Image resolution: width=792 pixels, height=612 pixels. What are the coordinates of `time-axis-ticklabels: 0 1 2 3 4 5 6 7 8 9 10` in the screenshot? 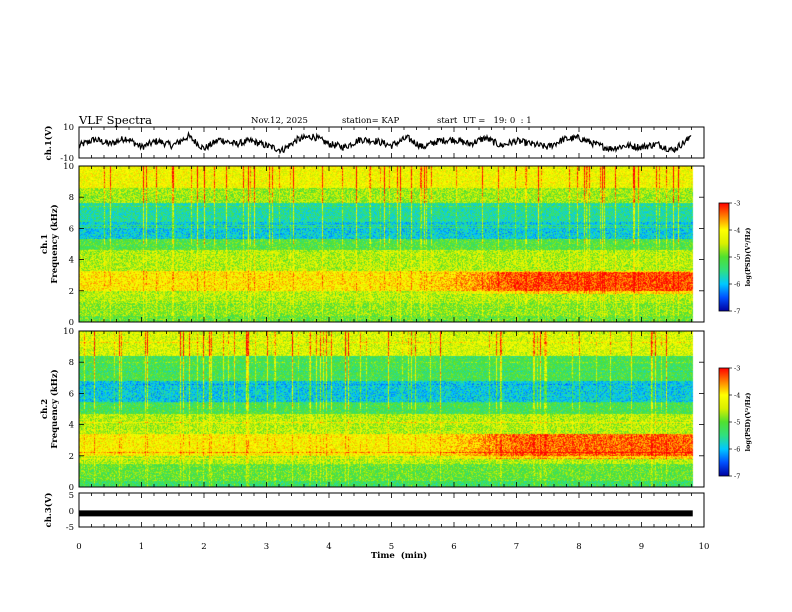 It's located at (392, 547).